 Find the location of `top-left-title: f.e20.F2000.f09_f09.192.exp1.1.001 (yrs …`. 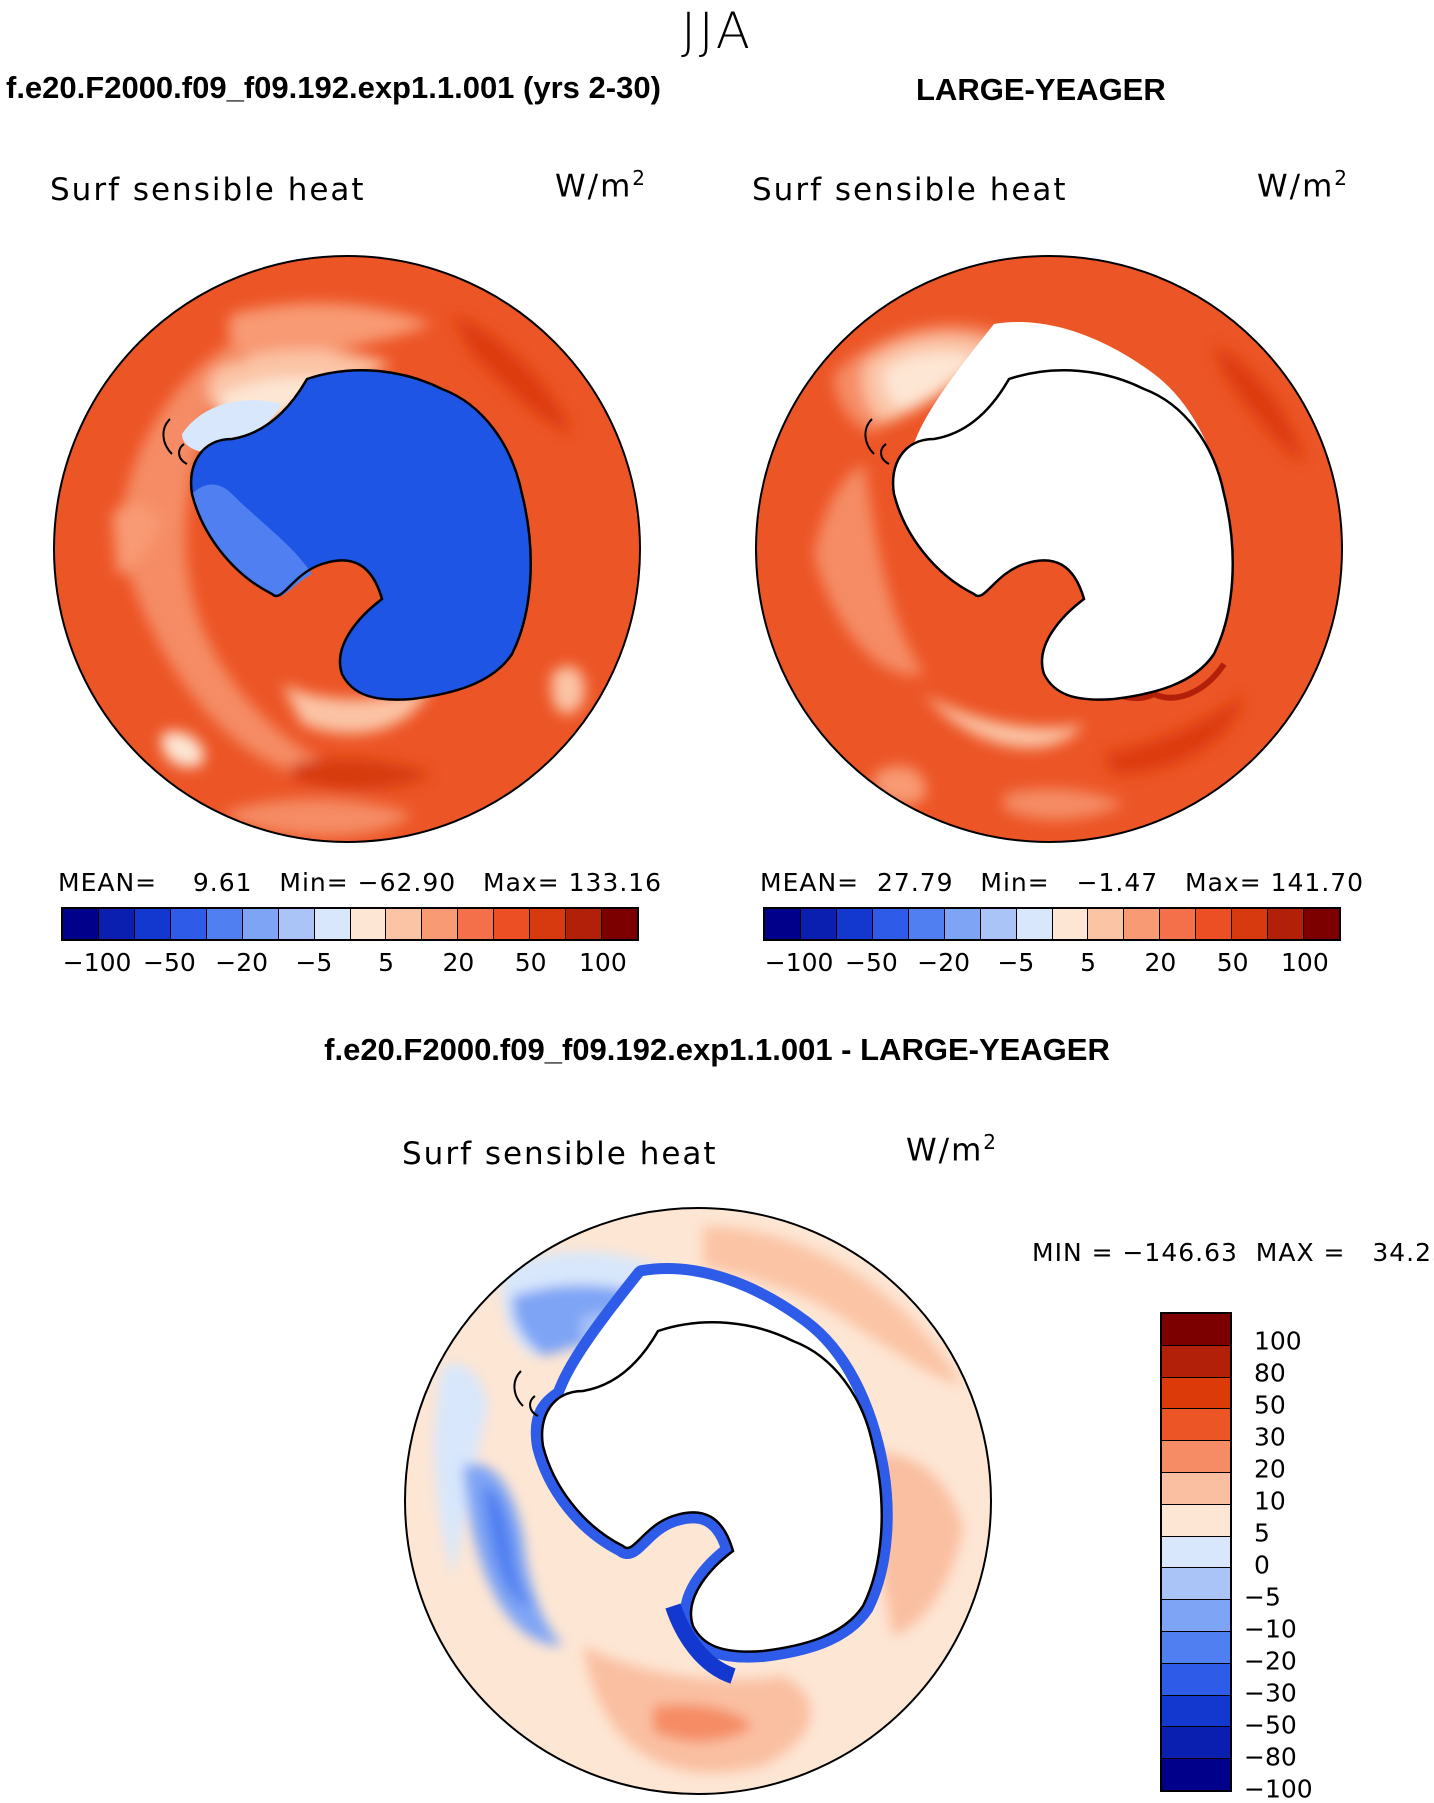

top-left-title: f.e20.F2000.f09_f09.192.exp1.1.001 (yrs … is located at coordinates (333, 87).